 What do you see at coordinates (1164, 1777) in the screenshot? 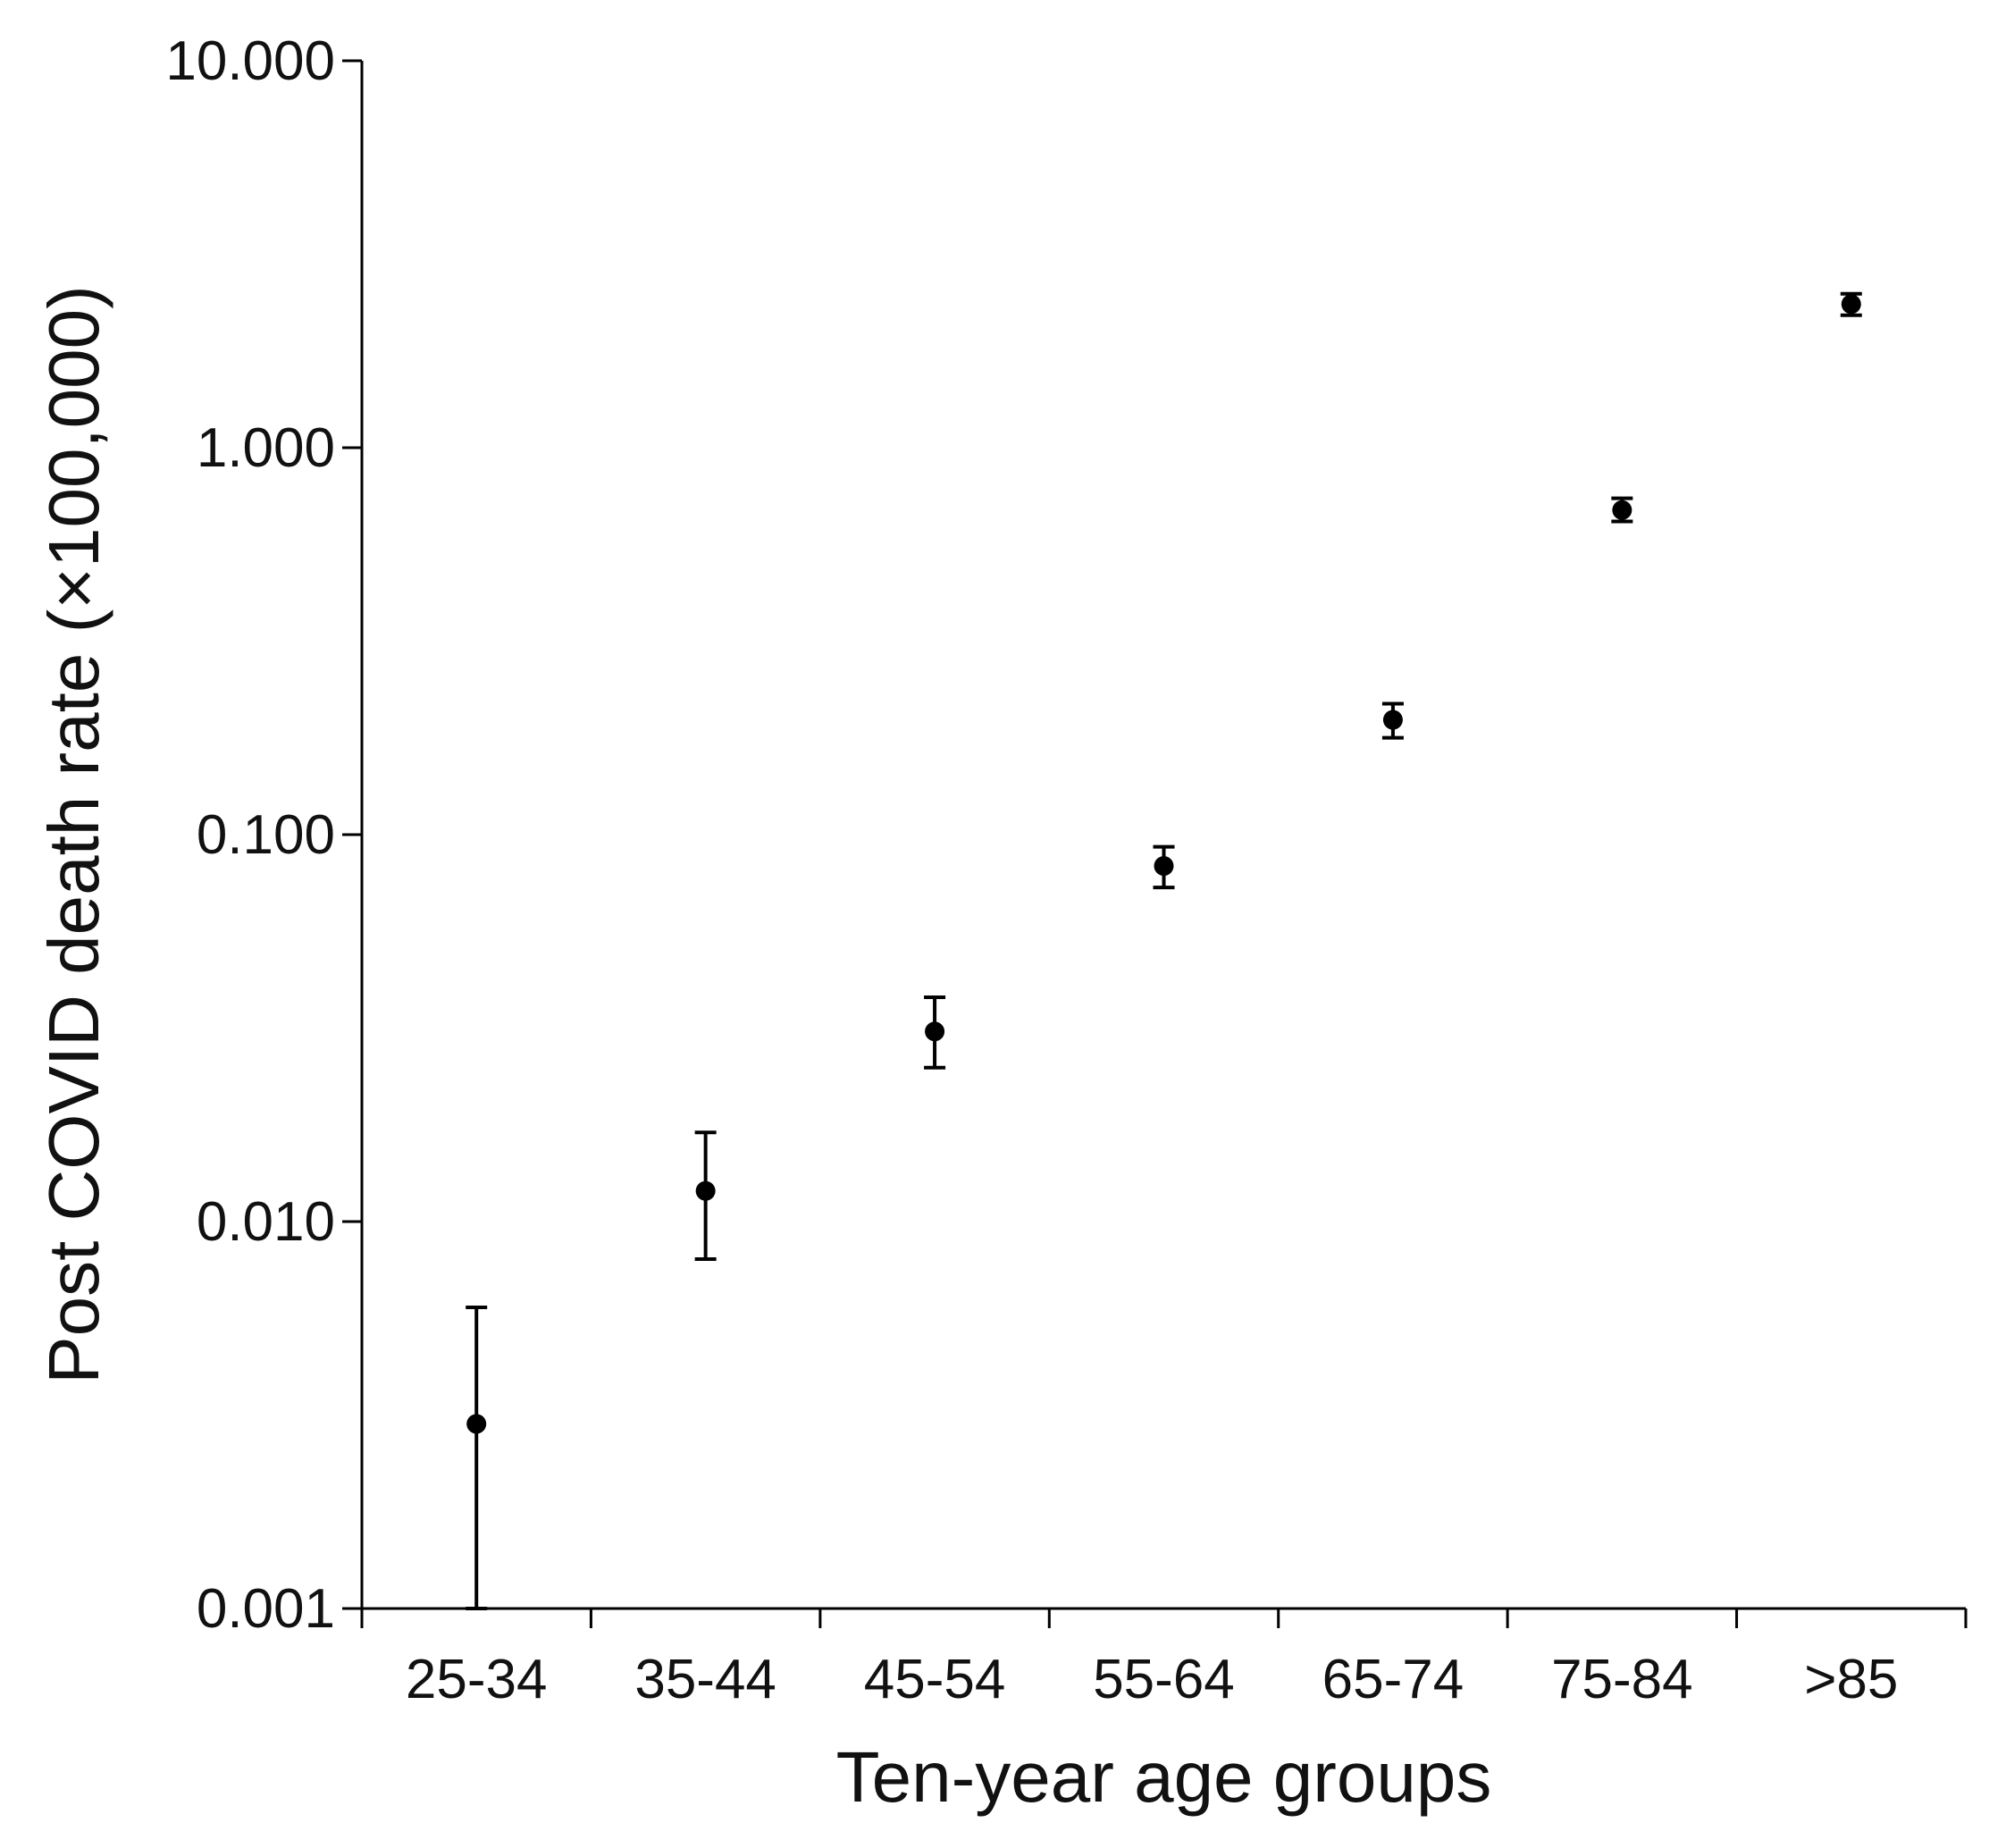
I see `x-axis-label: Ten-year age groups` at bounding box center [1164, 1777].